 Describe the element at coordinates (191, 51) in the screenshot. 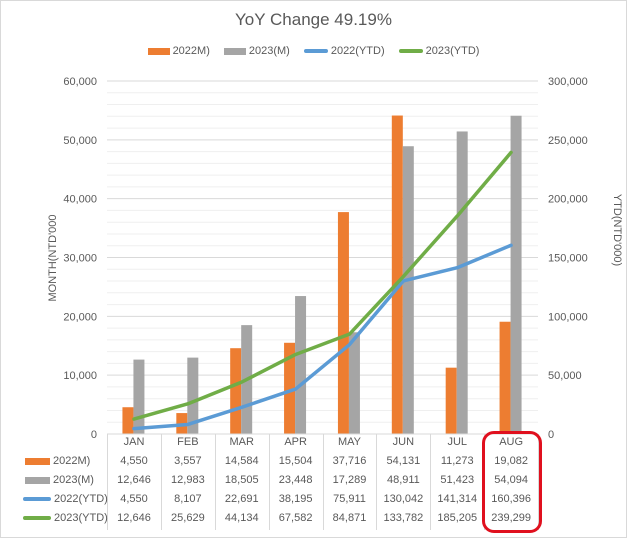

I see `legend-label: 2022M)` at that location.